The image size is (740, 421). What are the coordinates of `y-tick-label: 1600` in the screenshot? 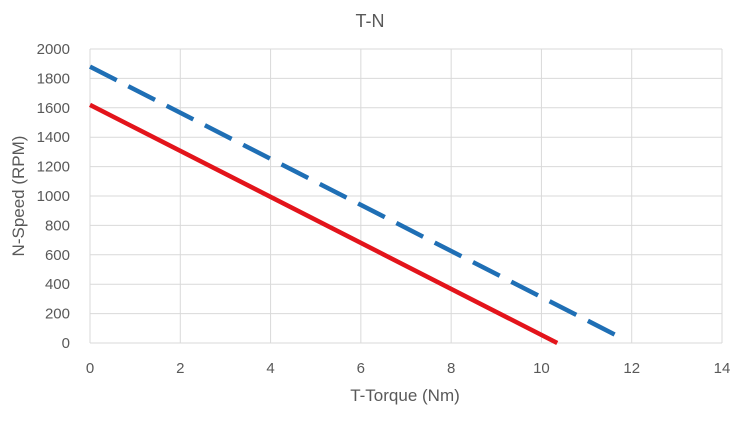 It's located at (53, 108).